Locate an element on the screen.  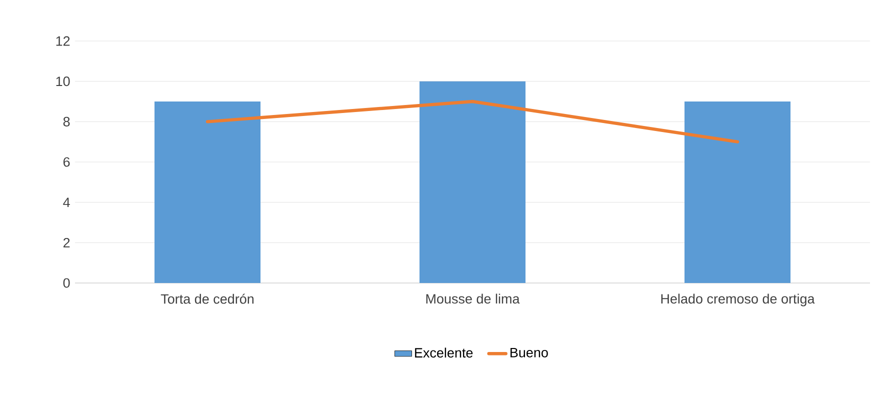
y-tick-label: 8 is located at coordinates (66, 121).